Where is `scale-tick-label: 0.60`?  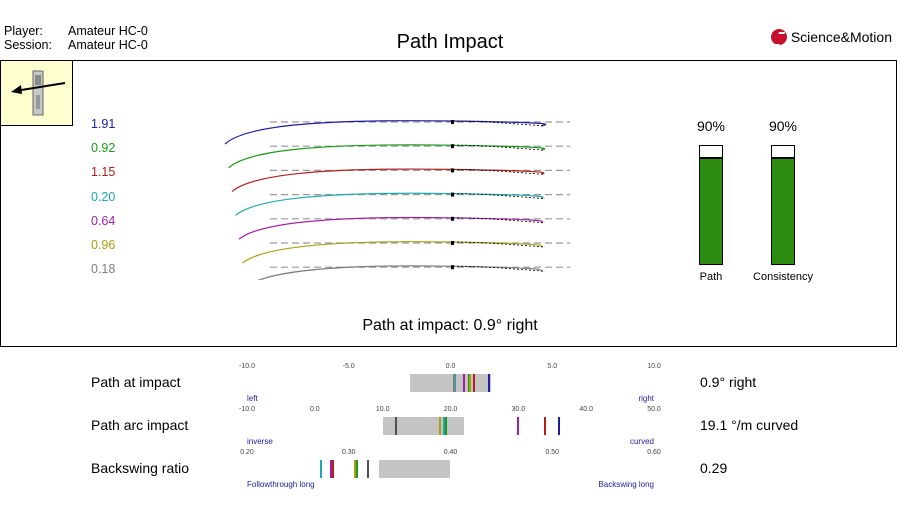
scale-tick-label: 0.60 is located at coordinates (654, 452).